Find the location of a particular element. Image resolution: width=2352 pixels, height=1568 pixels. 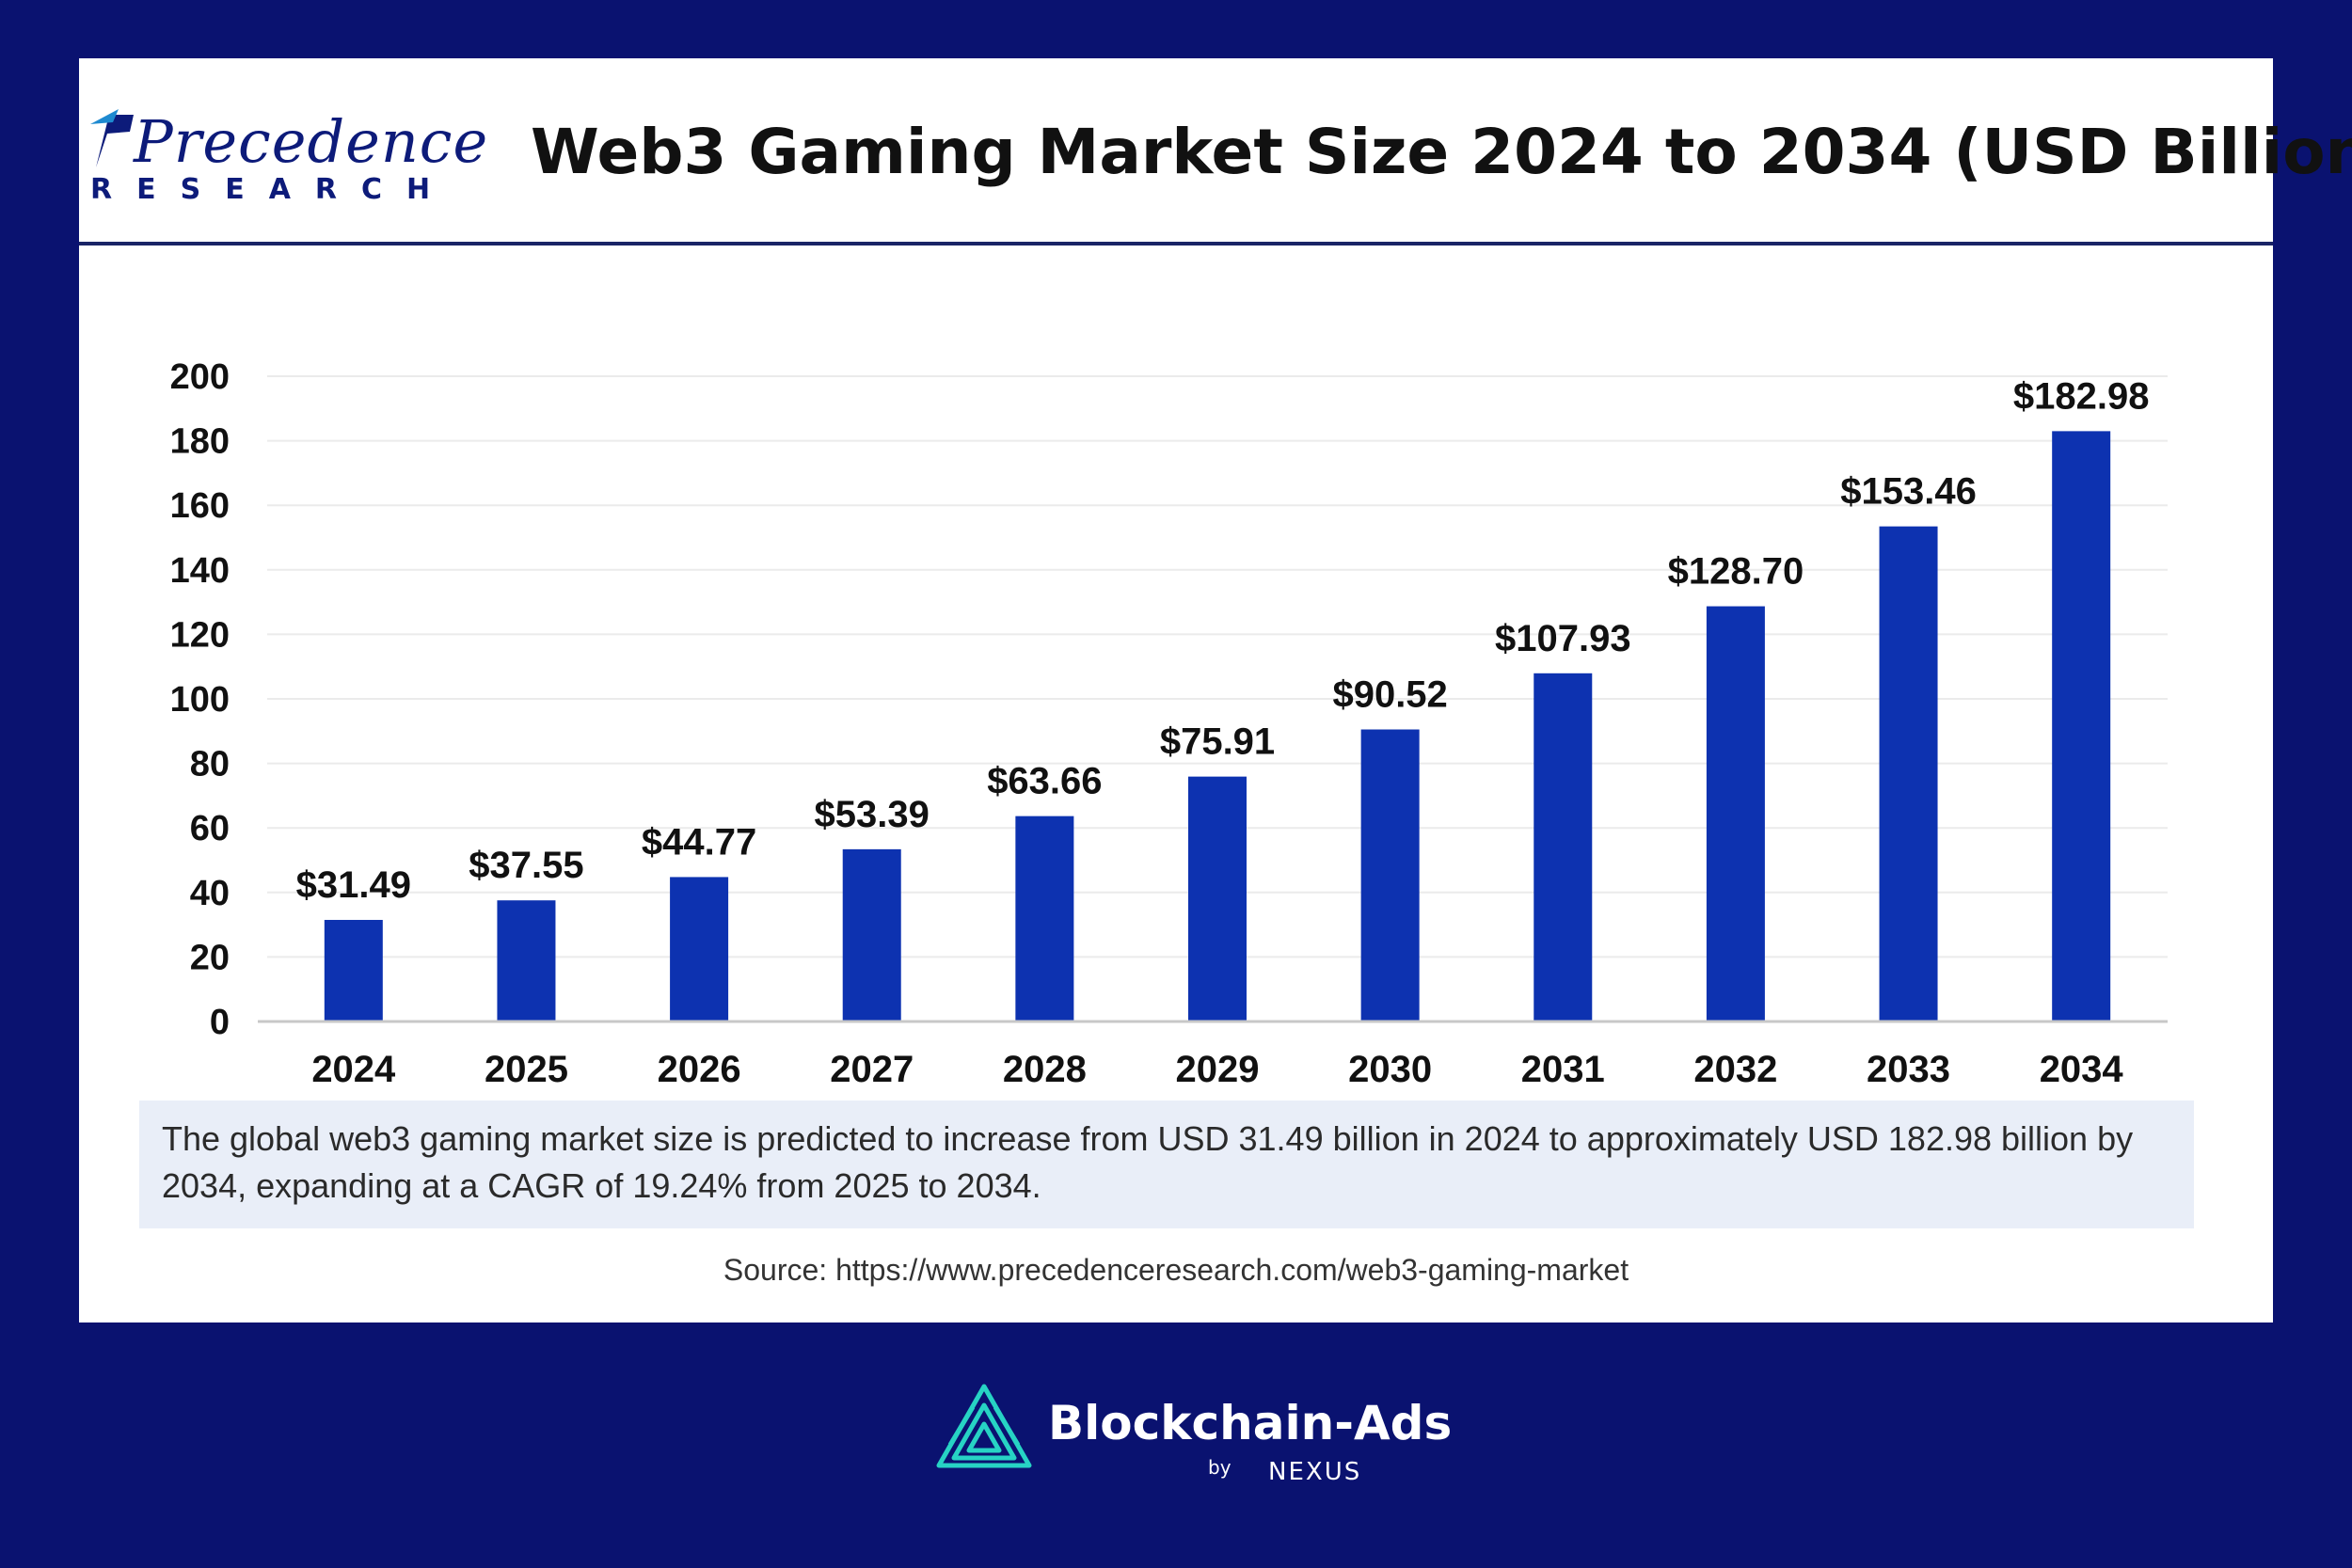

x-tick-label-2032: 2032 is located at coordinates (1735, 1066).